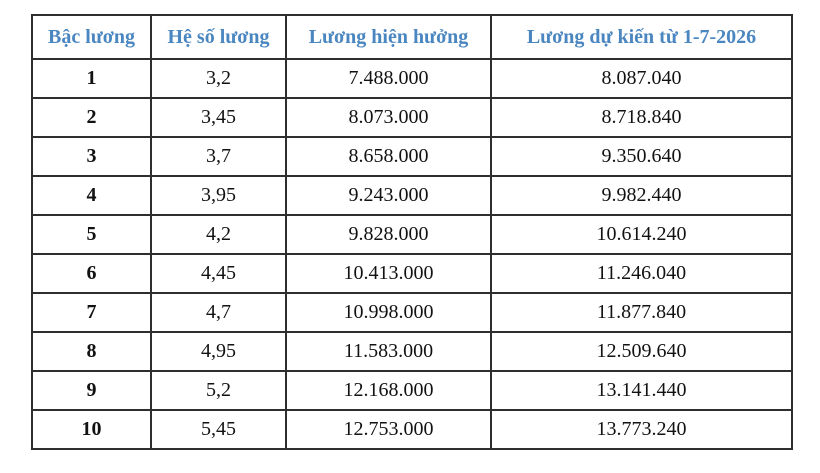  What do you see at coordinates (218, 351) in the screenshot?
I see `table-cell: 4,95` at bounding box center [218, 351].